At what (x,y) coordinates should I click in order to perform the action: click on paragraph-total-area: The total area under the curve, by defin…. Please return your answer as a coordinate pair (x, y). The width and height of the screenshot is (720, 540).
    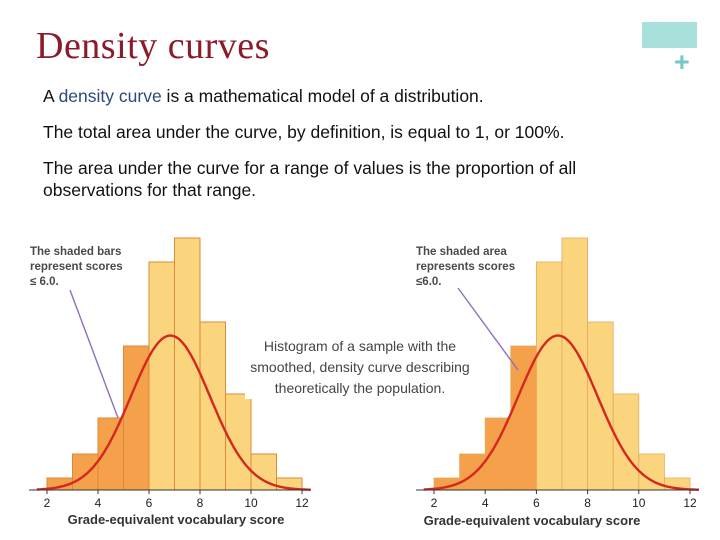
    Looking at the image, I should click on (304, 132).